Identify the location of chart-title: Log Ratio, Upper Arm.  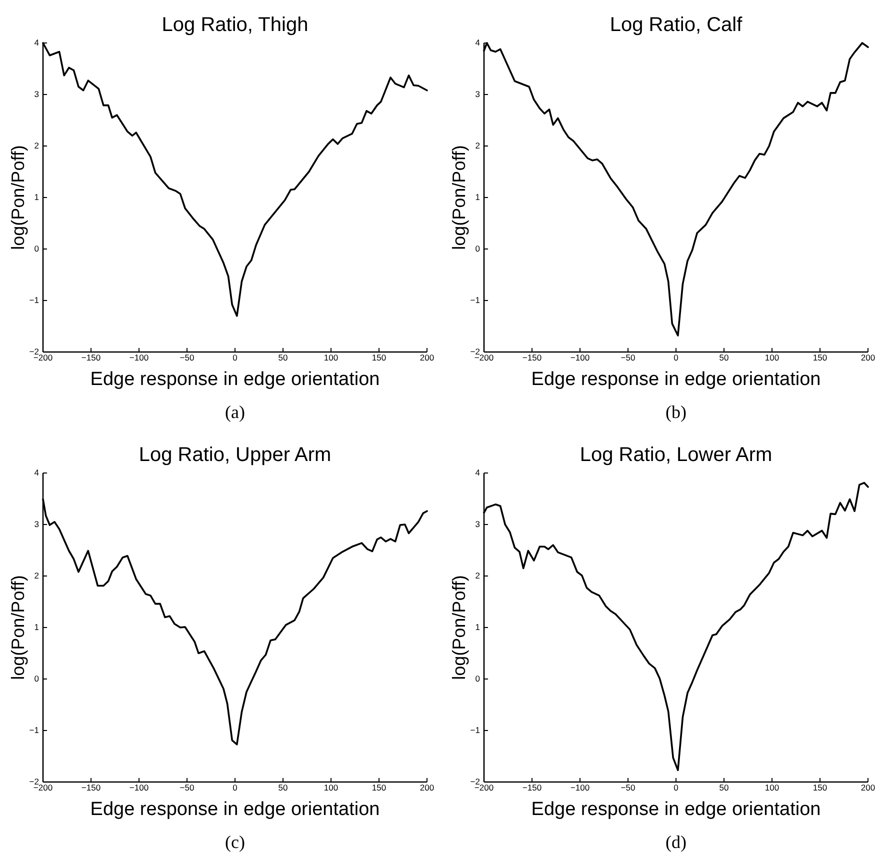
(235, 455).